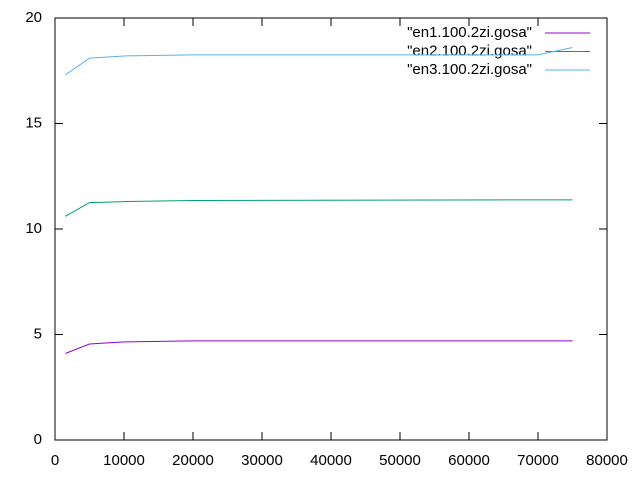 Image resolution: width=640 pixels, height=480 pixels. I want to click on x-tick-label: 70000, so click(538, 460).